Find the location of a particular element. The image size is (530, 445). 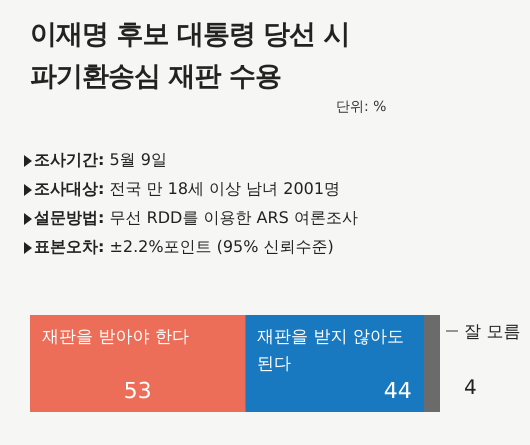

data-label: 44 is located at coordinates (398, 391).